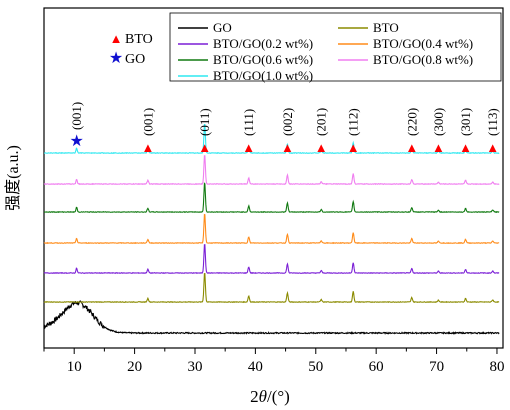 This screenshot has height=410, width=510. Describe the element at coordinates (76, 116) in the screenshot. I see `peak-label-0: (001)` at that location.